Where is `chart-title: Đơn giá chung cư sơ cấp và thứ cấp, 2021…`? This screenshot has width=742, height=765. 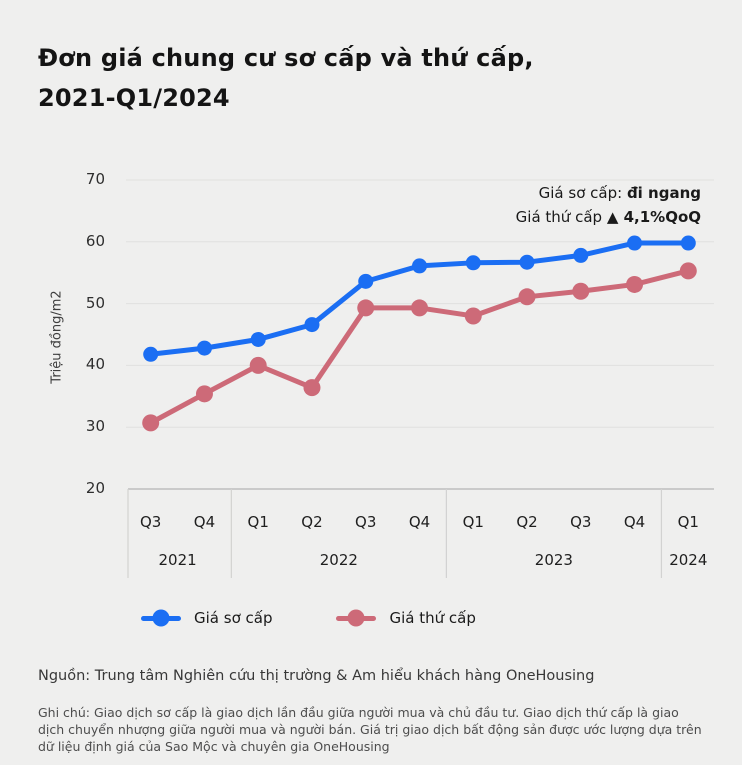
chart-title: Đơn giá chung cư sơ cấp và thứ cấp, 2021… is located at coordinates (286, 78).